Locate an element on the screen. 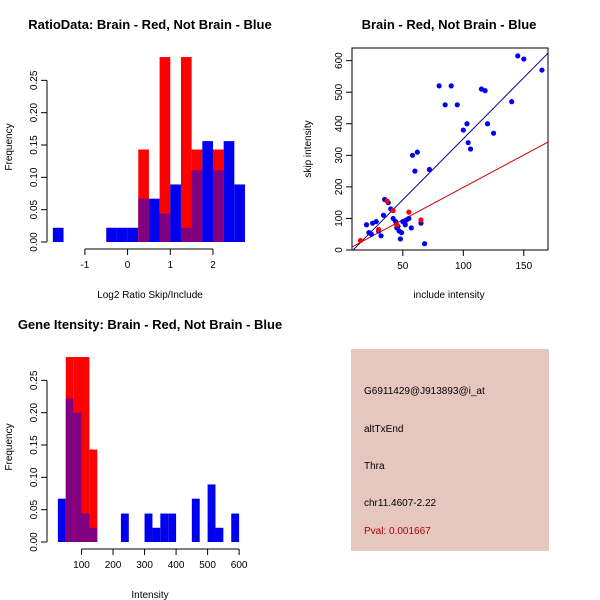 The image size is (600, 600). brain-fit-line is located at coordinates (450, 194).